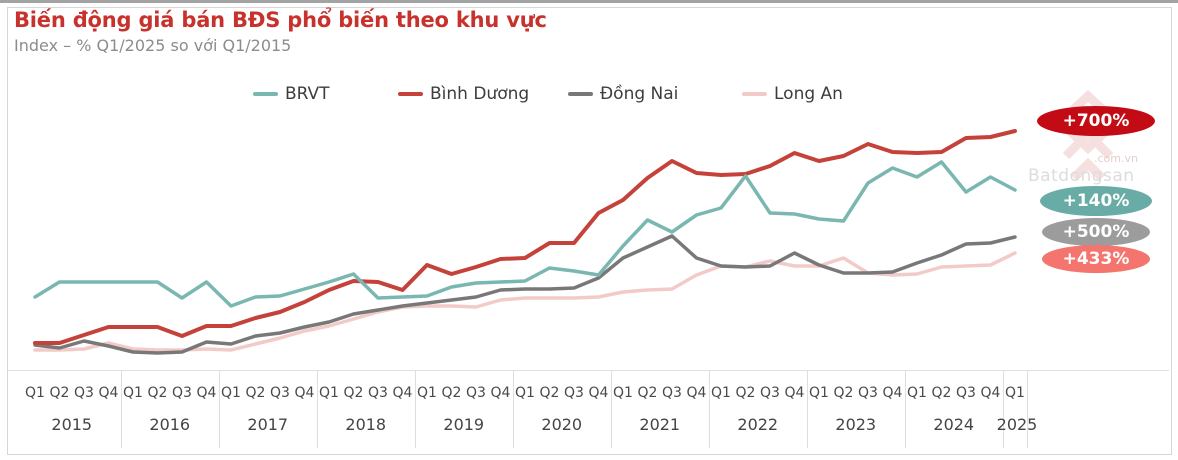  What do you see at coordinates (1096, 201) in the screenshot?
I see `badge-brvt-change: +140%` at bounding box center [1096, 201].